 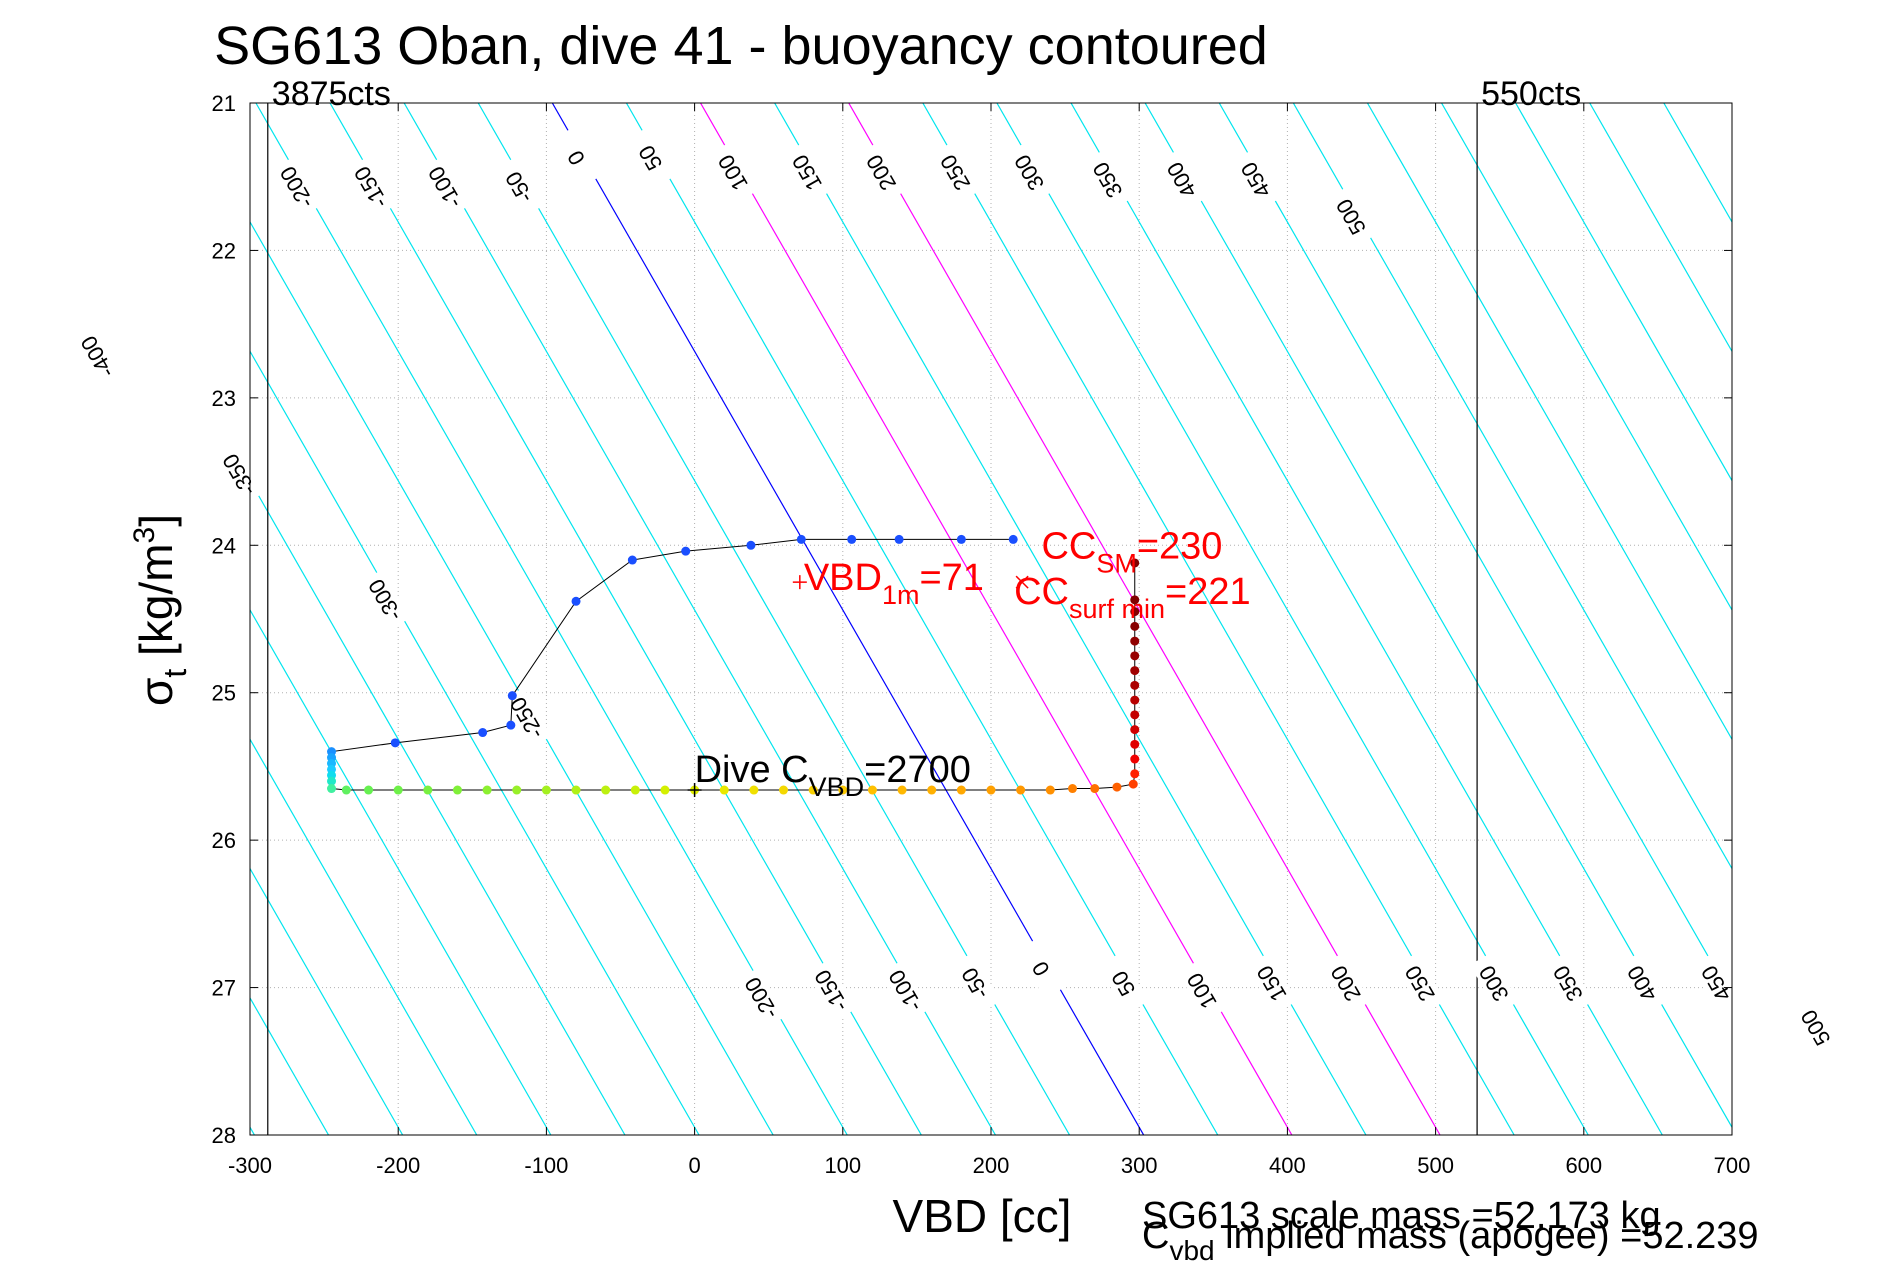 What do you see at coordinates (398, 1165) in the screenshot?
I see `x-tick-label: -200` at bounding box center [398, 1165].